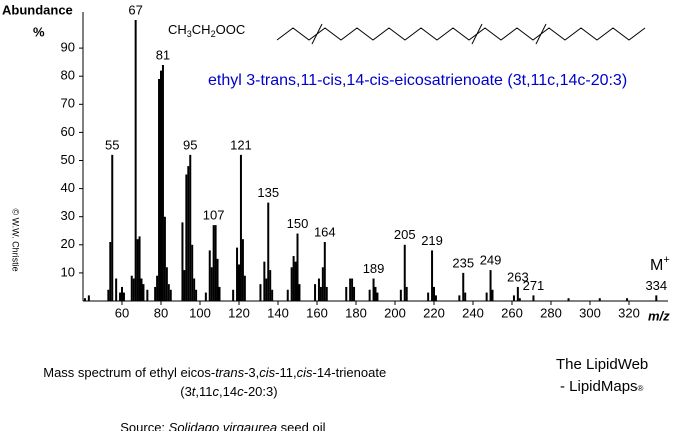 The image size is (681, 431). What do you see at coordinates (68, 75) in the screenshot?
I see `y-tick-label: 80` at bounding box center [68, 75].